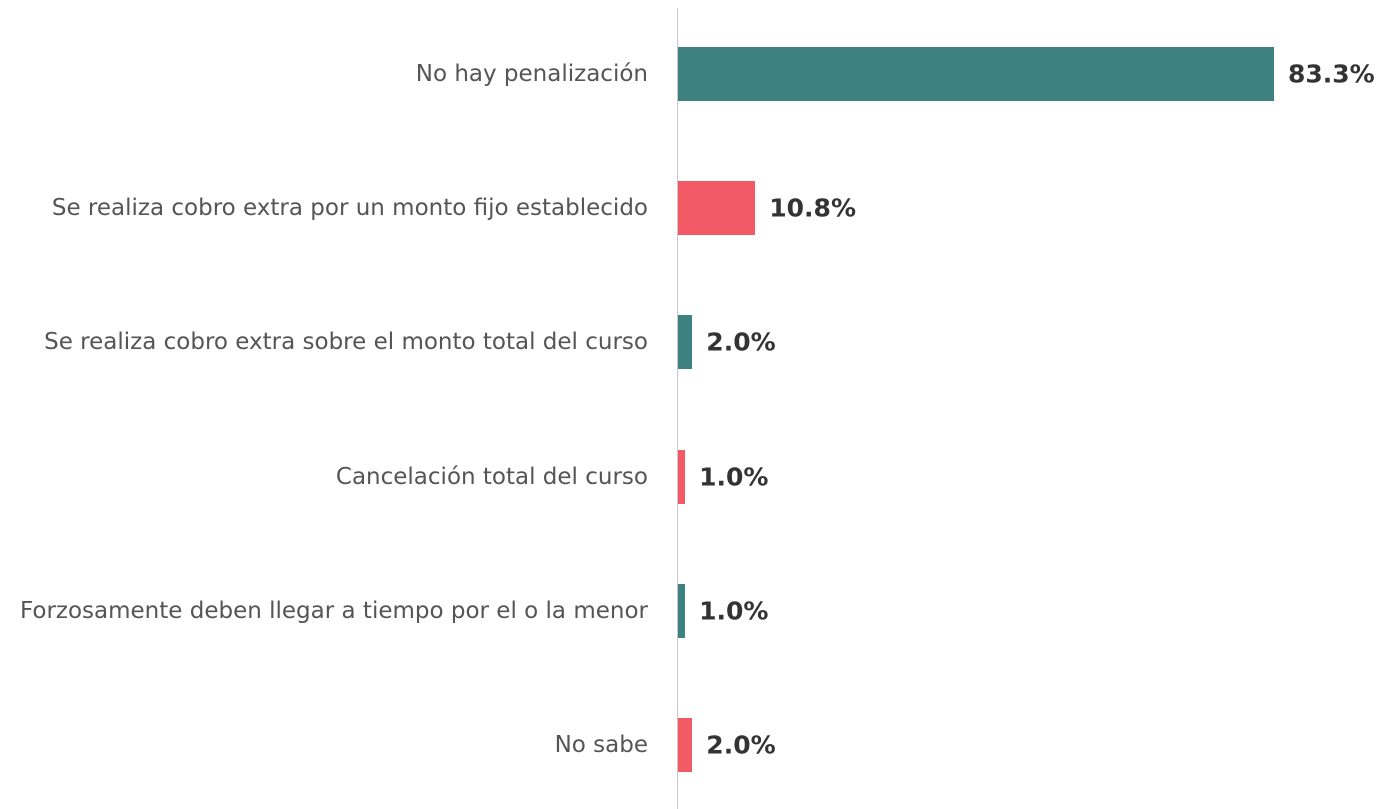 The width and height of the screenshot is (1384, 809). Describe the element at coordinates (491, 476) in the screenshot. I see `category-label: Cancelación total del curso` at that location.